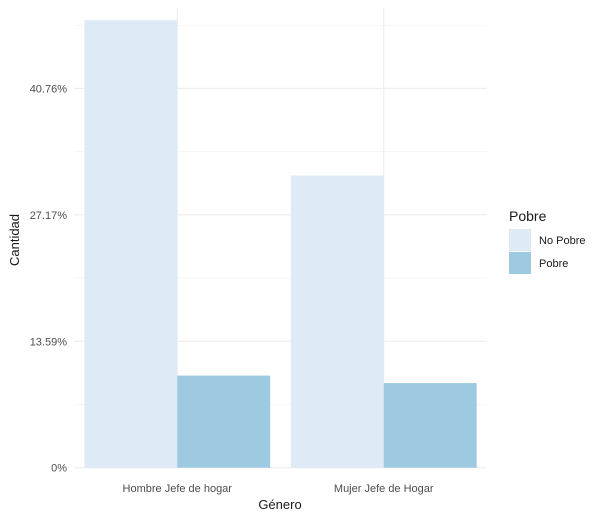 This screenshot has width=606, height=524. I want to click on legend-title: Pobre, so click(528, 216).